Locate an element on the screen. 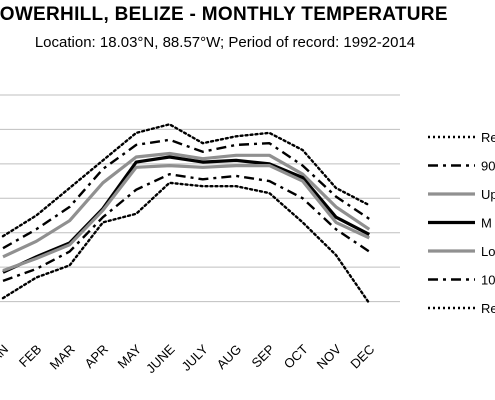  x-tick-label: AUG is located at coordinates (229, 357).